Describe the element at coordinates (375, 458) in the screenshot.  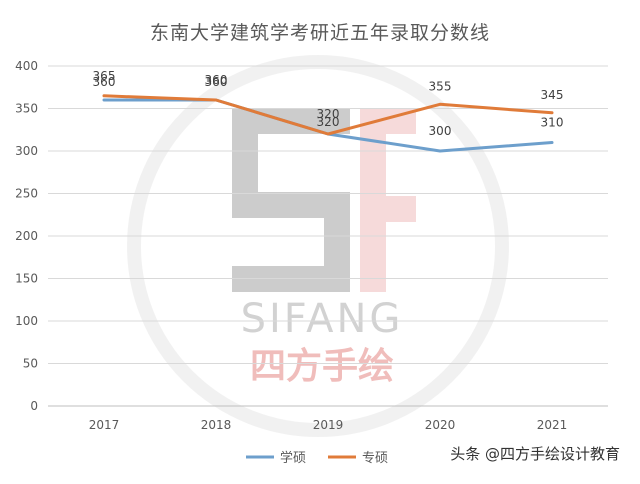
I see `legend-label: 专硕` at that location.